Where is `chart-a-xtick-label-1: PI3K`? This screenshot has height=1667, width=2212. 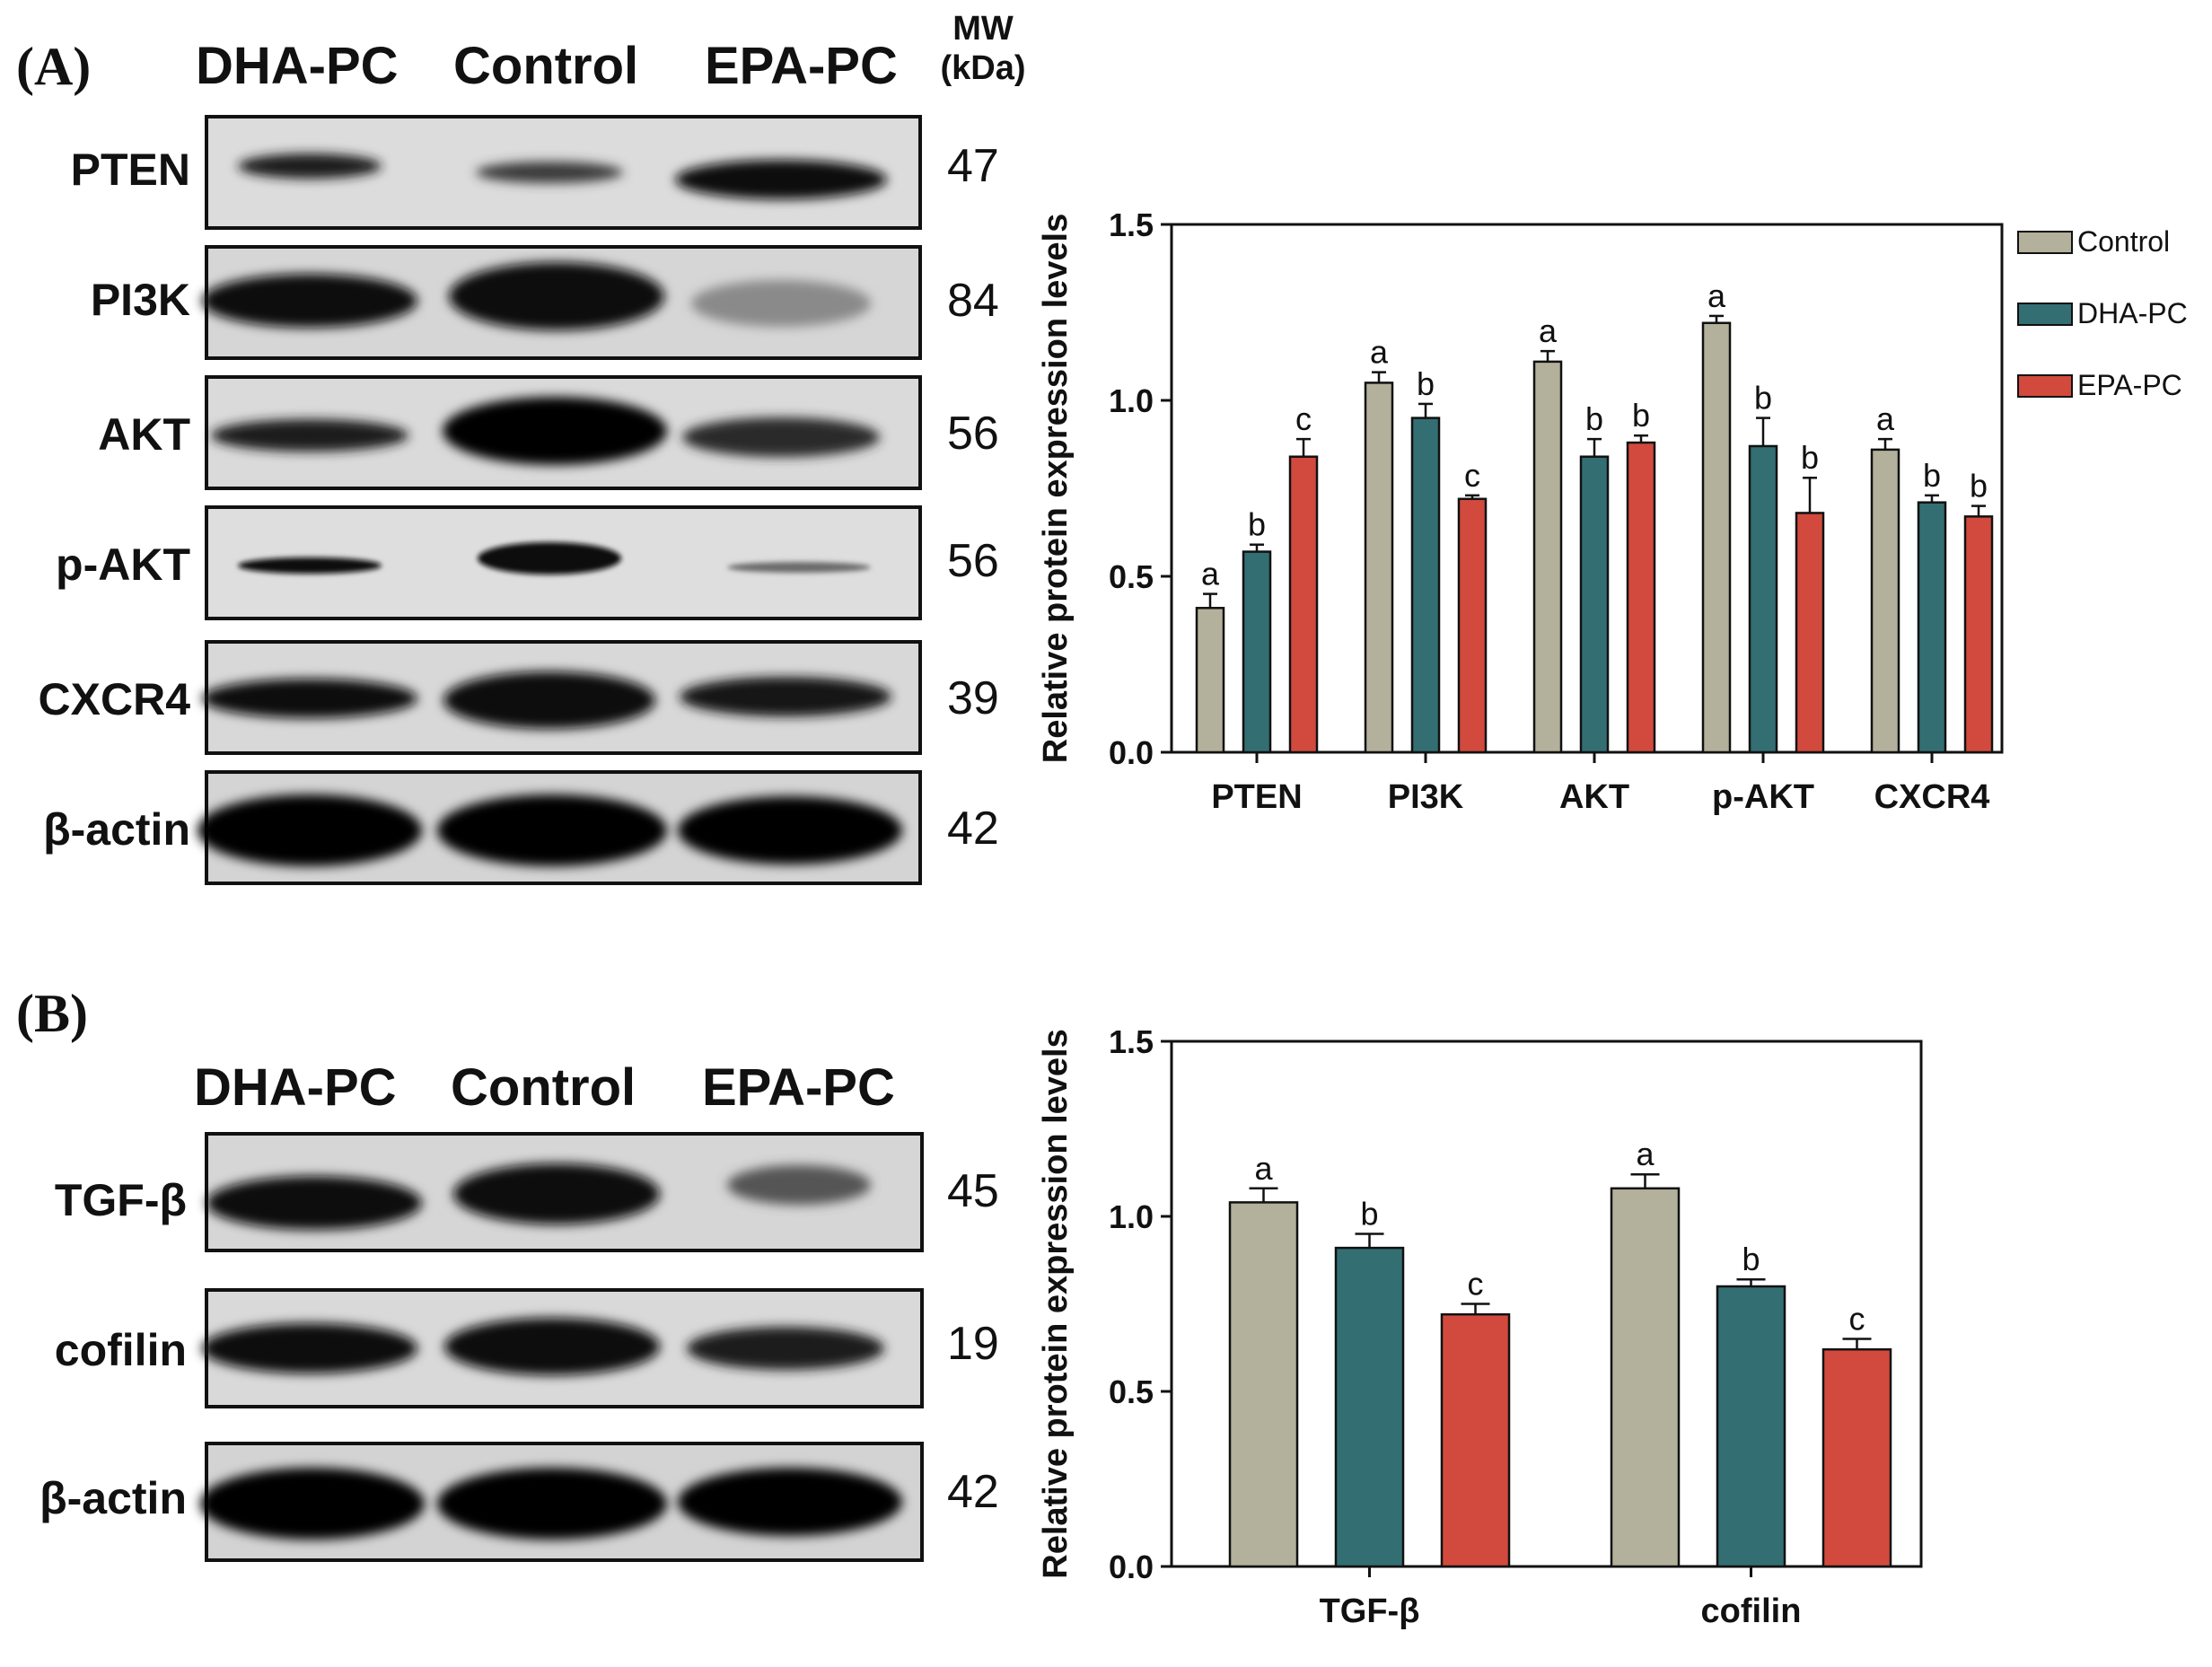 chart-a-xtick-label-1: PI3K is located at coordinates (1426, 797).